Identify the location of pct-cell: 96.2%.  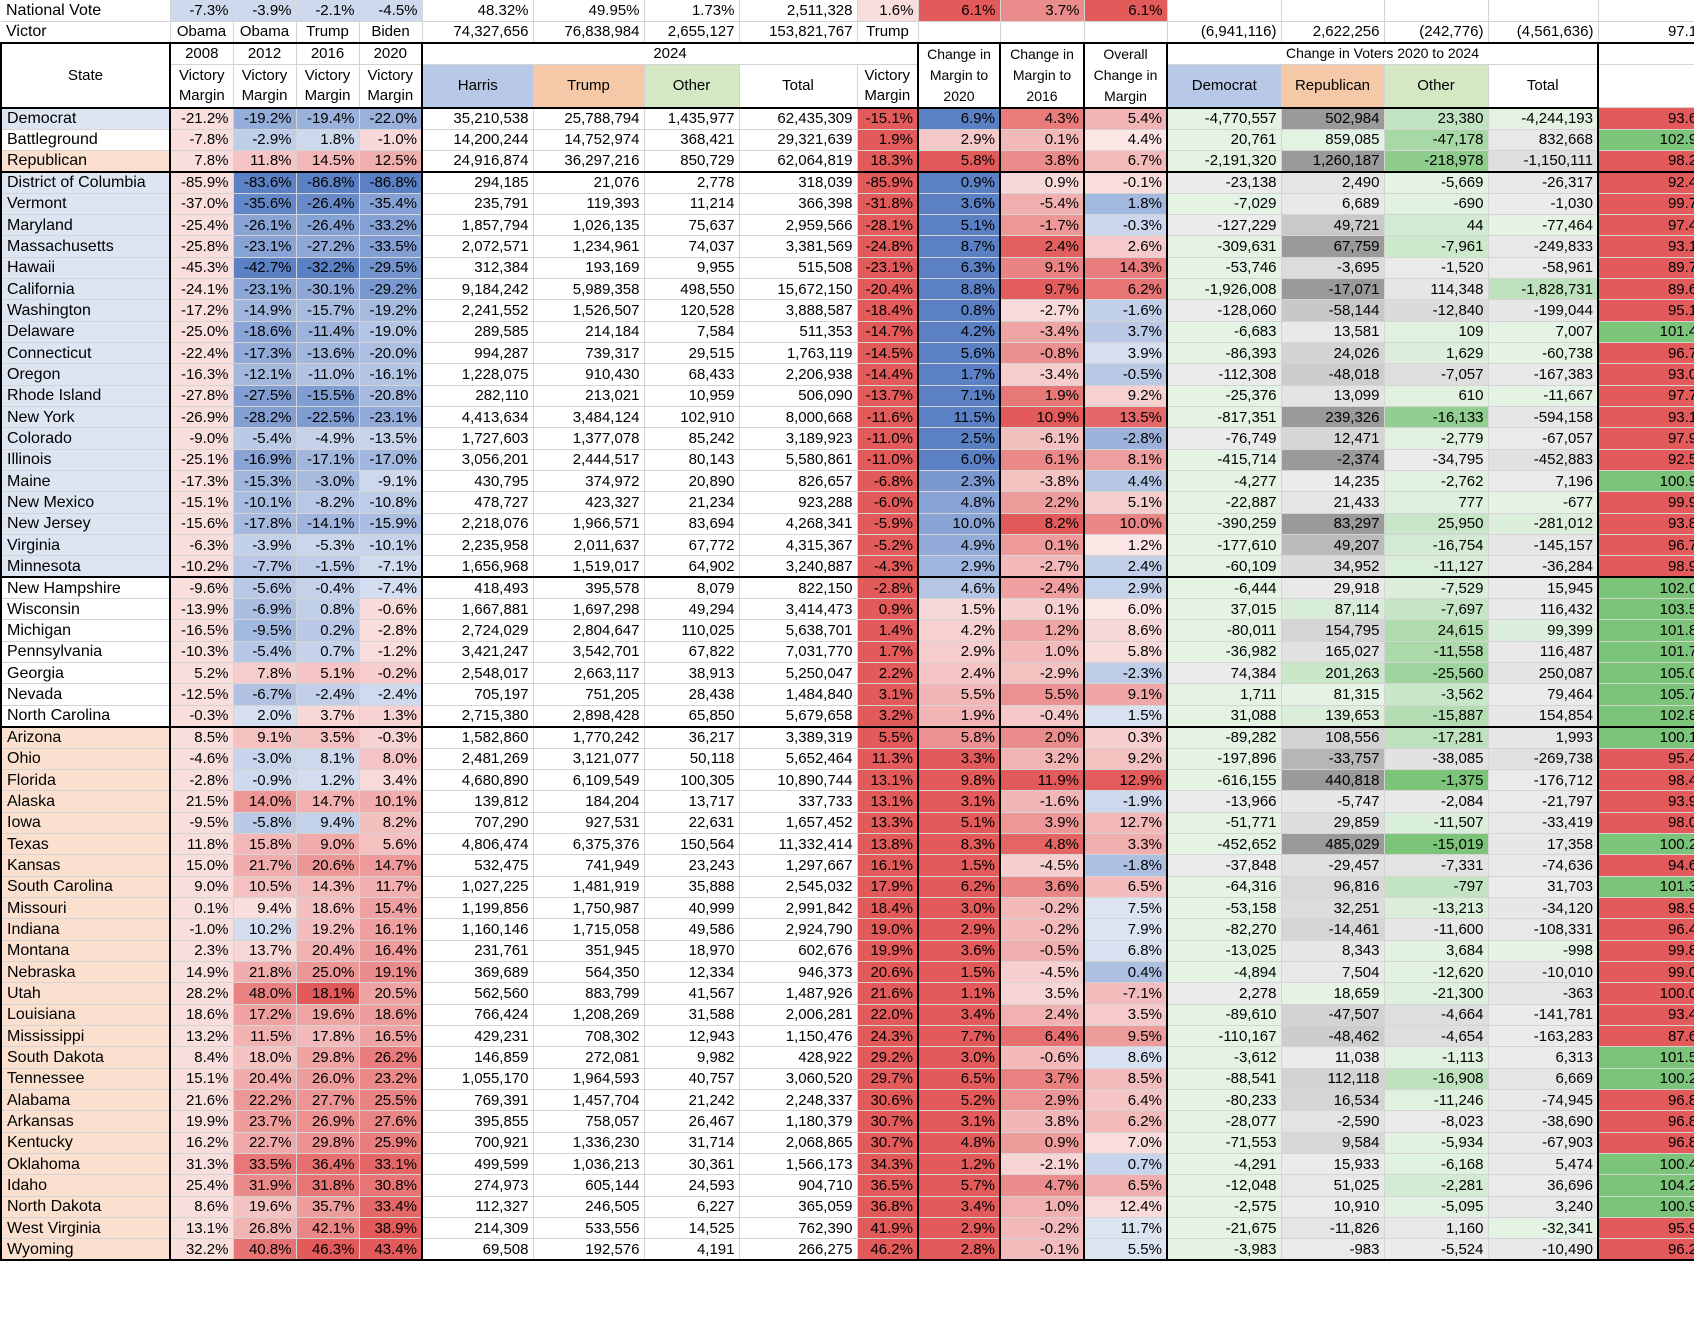
(1646, 1250).